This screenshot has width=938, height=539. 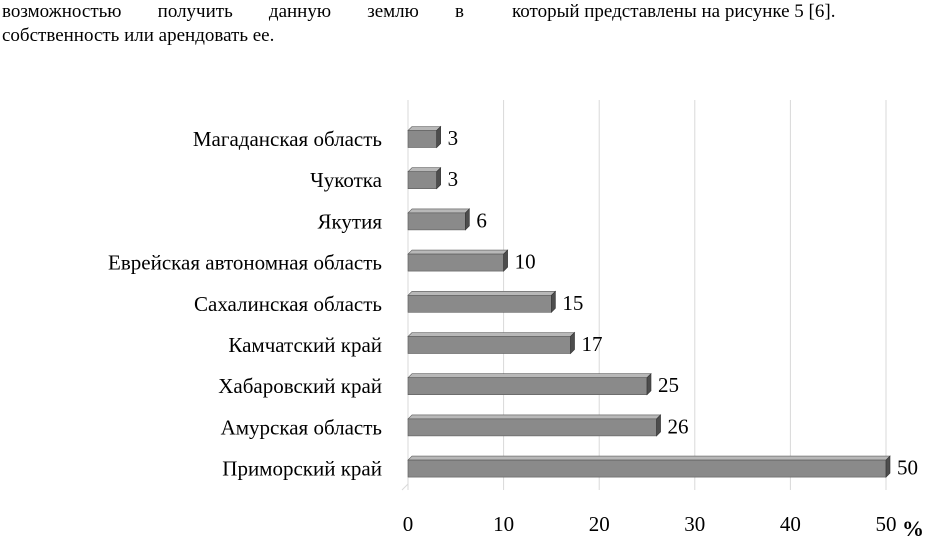 What do you see at coordinates (790, 524) in the screenshot?
I see `x-tick-label: 40` at bounding box center [790, 524].